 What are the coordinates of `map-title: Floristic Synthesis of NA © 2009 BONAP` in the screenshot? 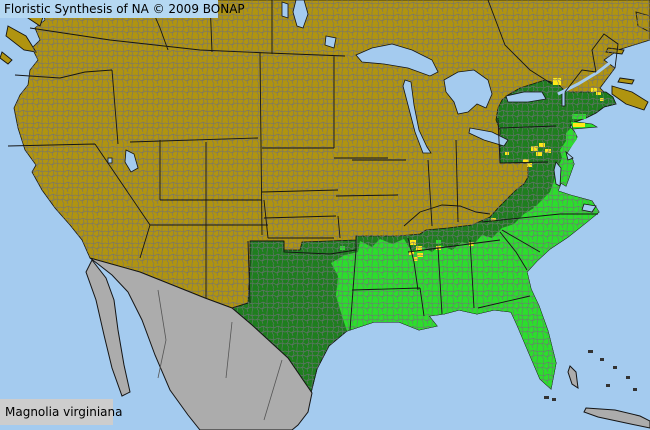 It's located at (124, 9).